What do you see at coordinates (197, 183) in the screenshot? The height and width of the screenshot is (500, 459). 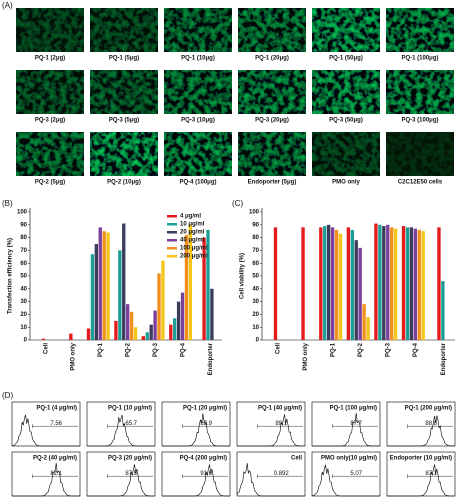 I see `micrograph-label: PQ-4 (100μg)` at bounding box center [197, 183].